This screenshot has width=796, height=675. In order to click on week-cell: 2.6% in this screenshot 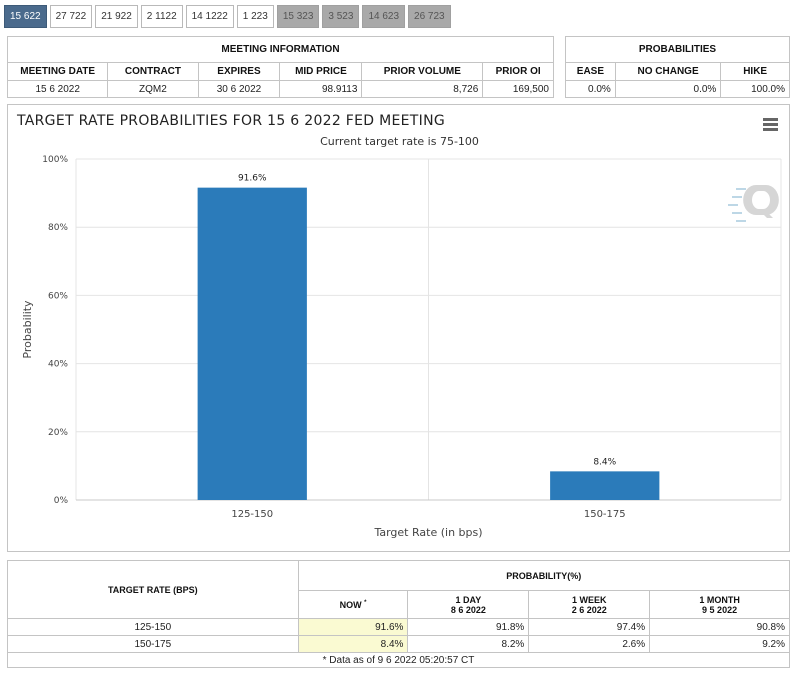, I will do `click(589, 644)`.